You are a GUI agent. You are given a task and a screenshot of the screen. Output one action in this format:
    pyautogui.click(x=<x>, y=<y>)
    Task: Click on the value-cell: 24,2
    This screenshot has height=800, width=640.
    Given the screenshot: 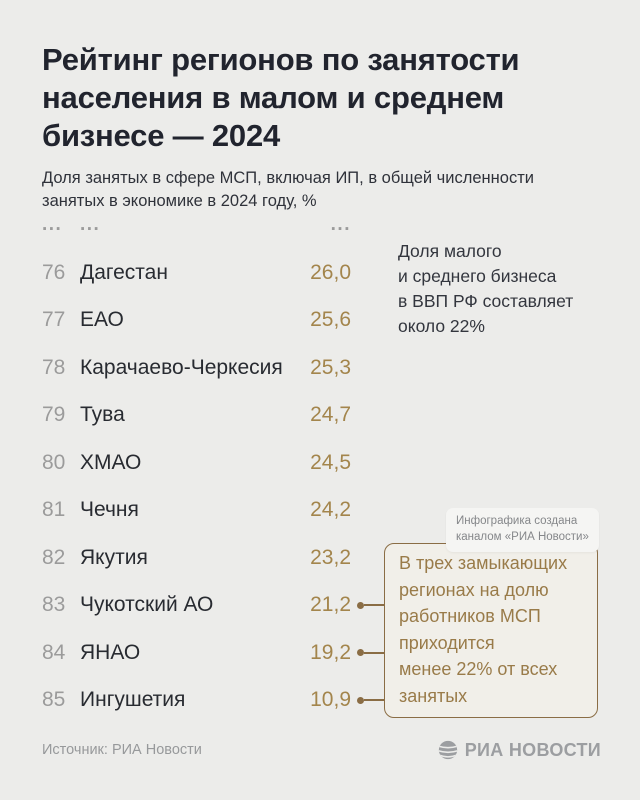 What is the action you would take?
    pyautogui.click(x=330, y=510)
    